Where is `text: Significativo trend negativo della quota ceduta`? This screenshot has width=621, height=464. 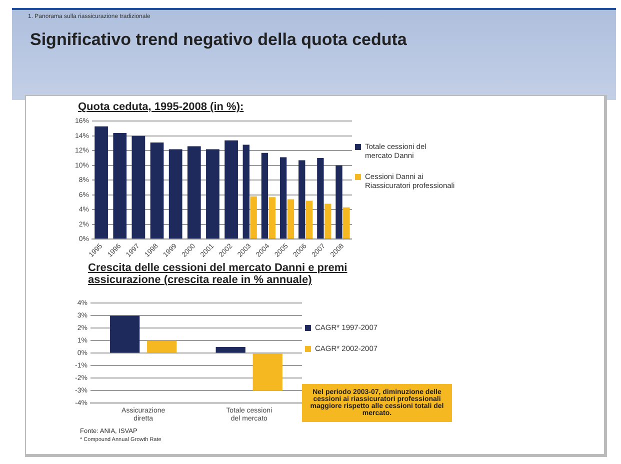 text: Significativo trend negativo della quota ceduta is located at coordinates (219, 40).